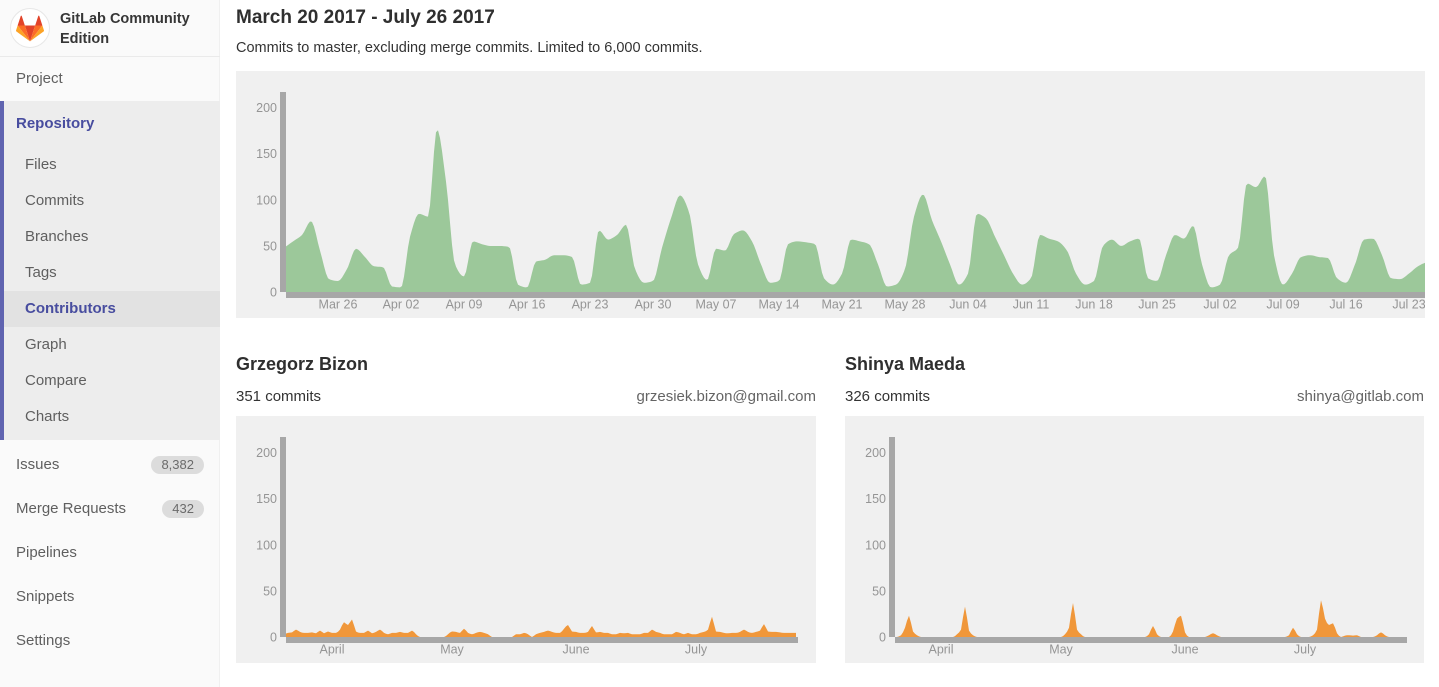 This screenshot has height=687, width=1439. What do you see at coordinates (1094, 305) in the screenshot?
I see `svg-text: Jun 18` at bounding box center [1094, 305].